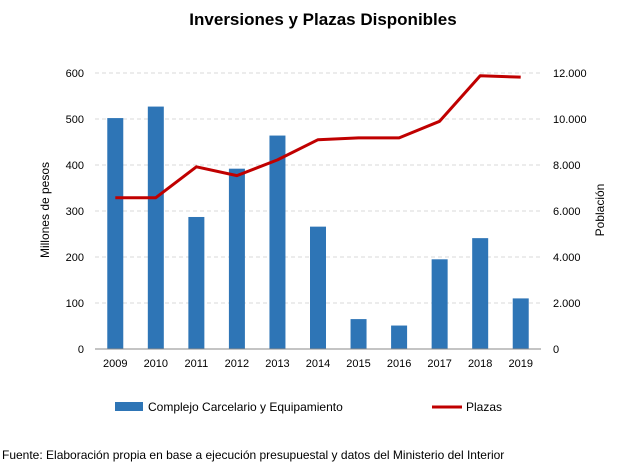 This screenshot has height=469, width=628. Describe the element at coordinates (567, 212) in the screenshot. I see `y2-tick-label: 6.000` at that location.